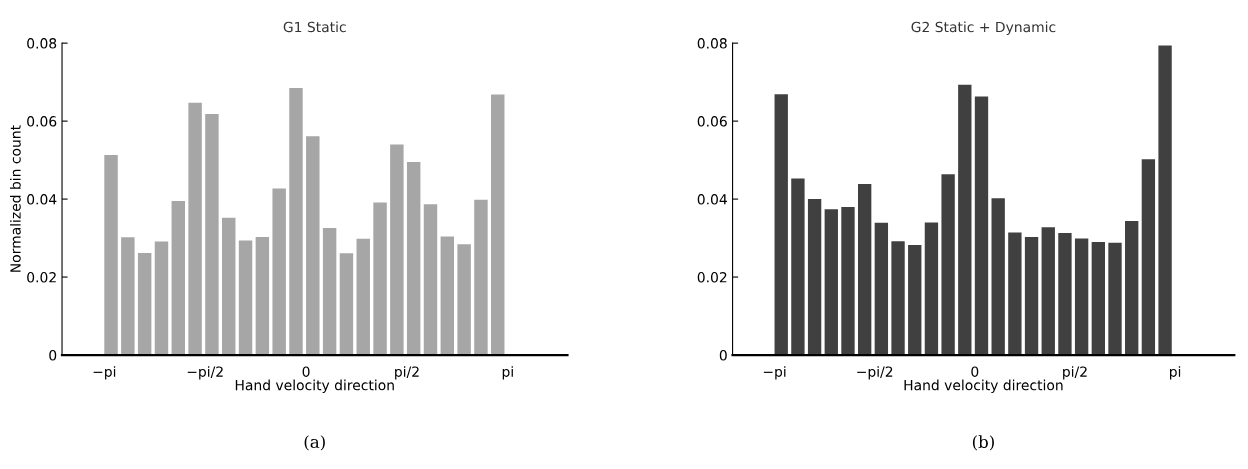 The image size is (1248, 469). I want to click on chart-title: G2 Static + Dynamic, so click(983, 28).